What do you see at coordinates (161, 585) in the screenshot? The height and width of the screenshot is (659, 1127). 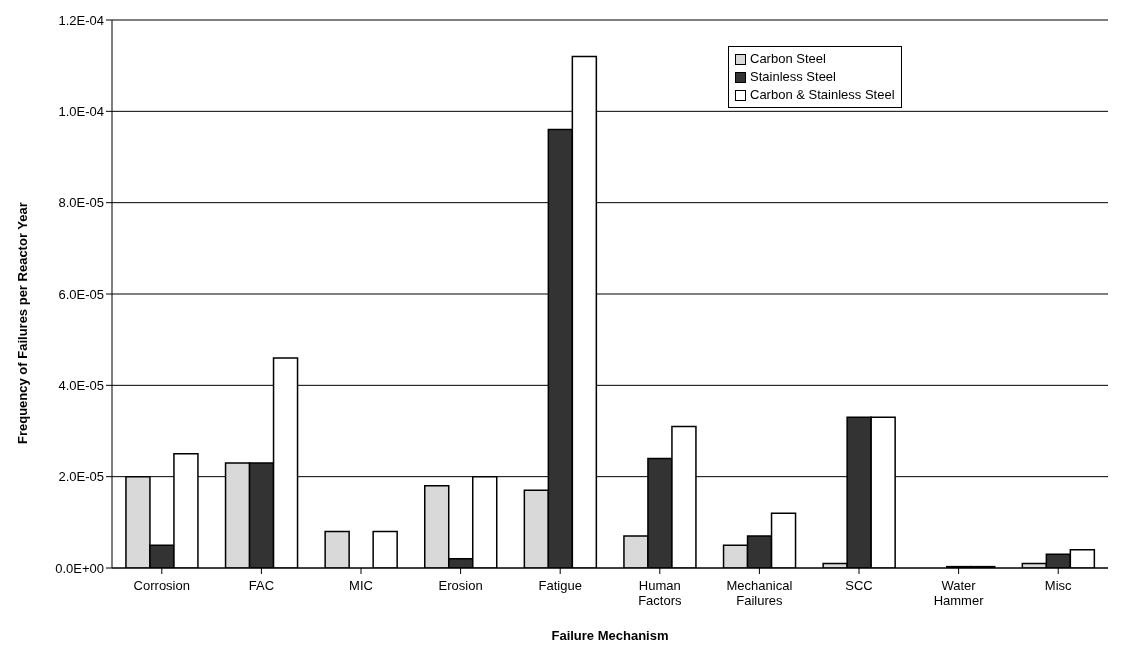 I see `x-tick-label: Corrosion` at bounding box center [161, 585].